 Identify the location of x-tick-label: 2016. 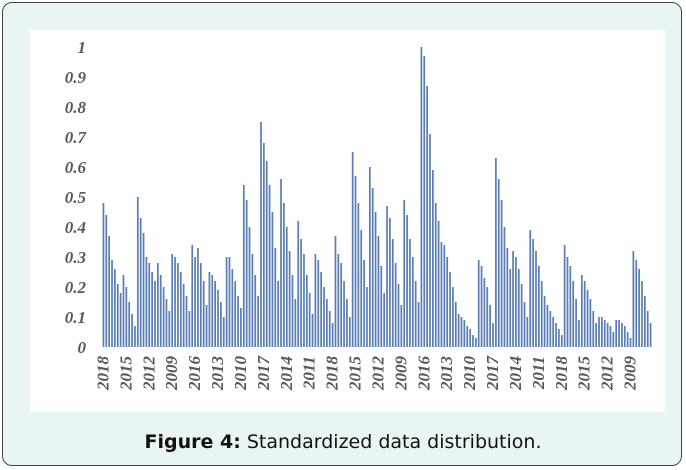
(194, 374).